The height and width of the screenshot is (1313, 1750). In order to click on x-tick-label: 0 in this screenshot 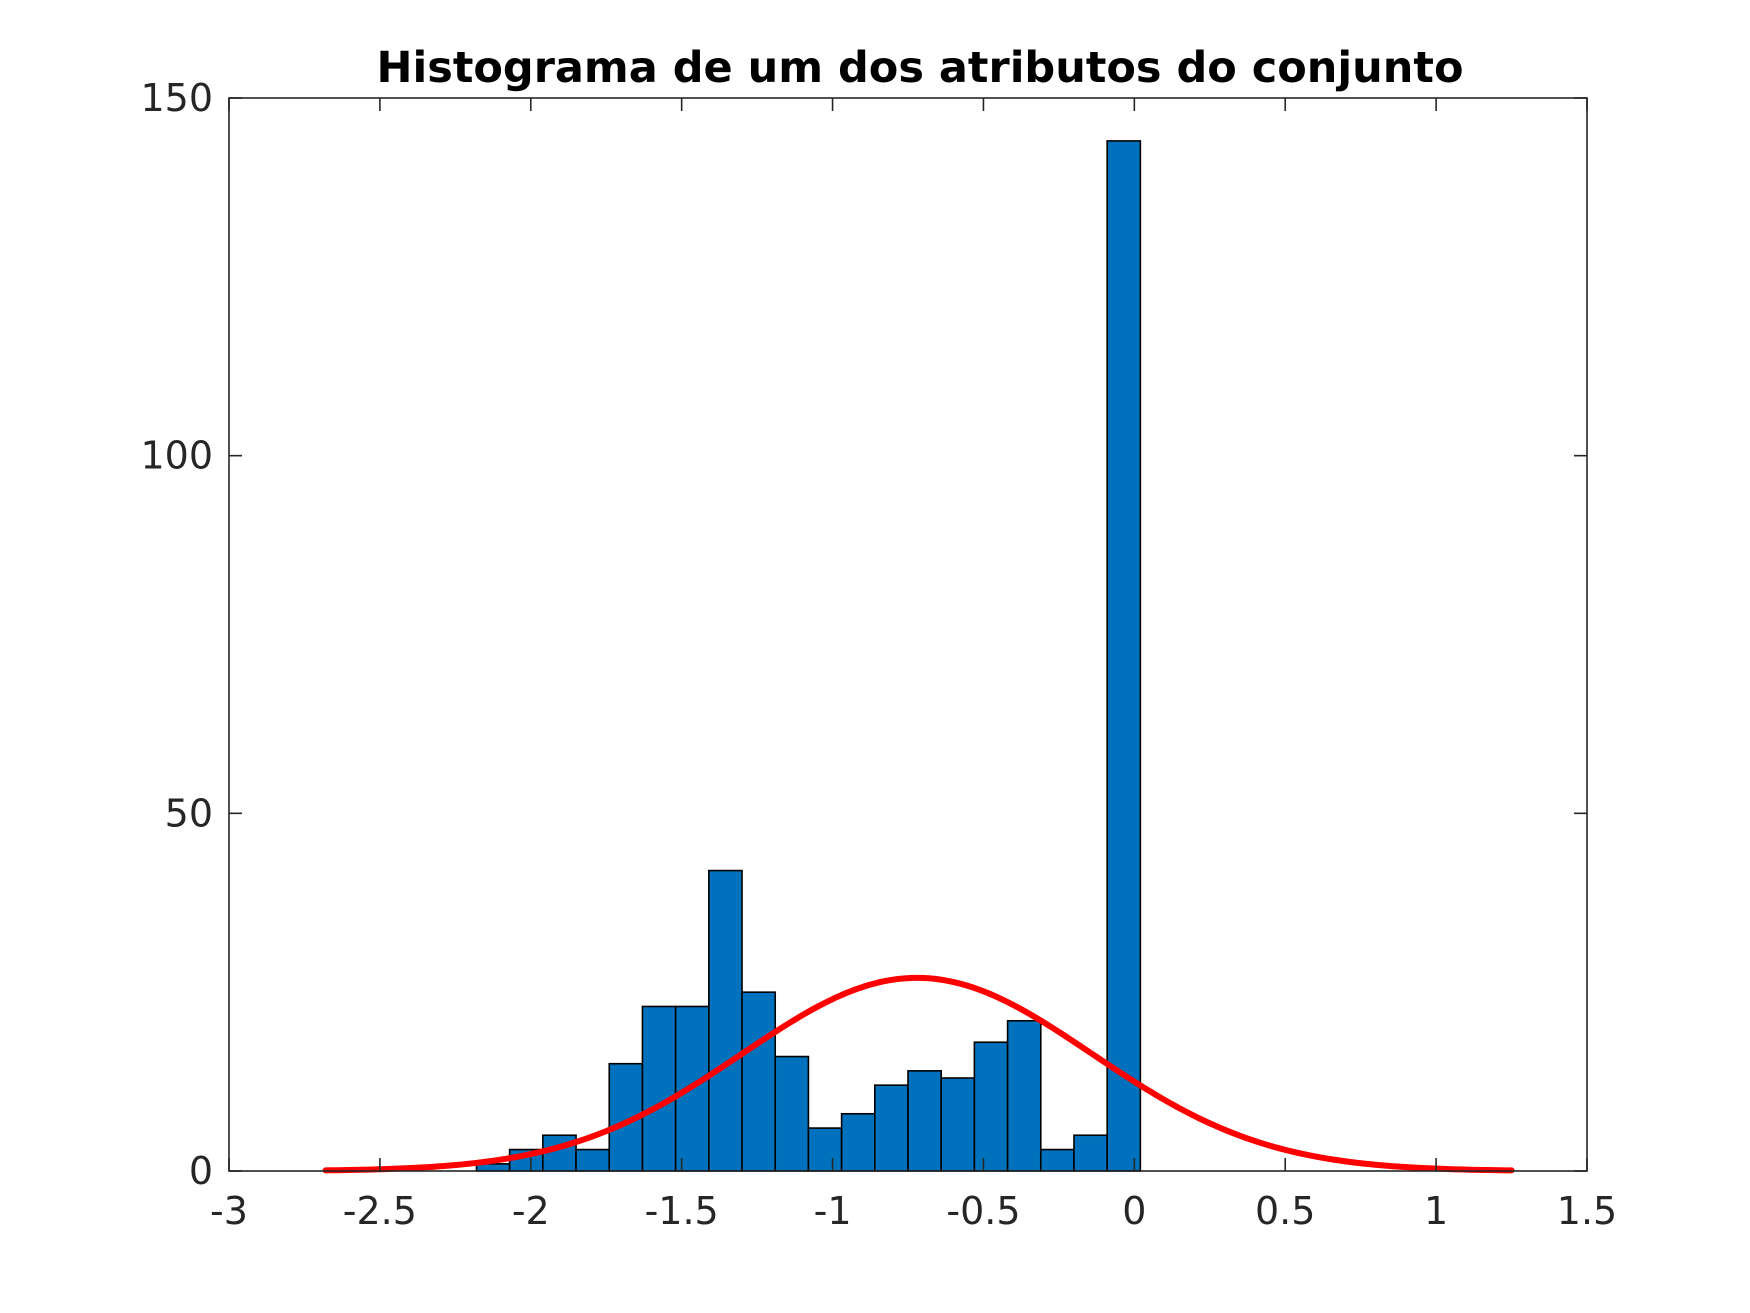, I will do `click(1134, 1211)`.